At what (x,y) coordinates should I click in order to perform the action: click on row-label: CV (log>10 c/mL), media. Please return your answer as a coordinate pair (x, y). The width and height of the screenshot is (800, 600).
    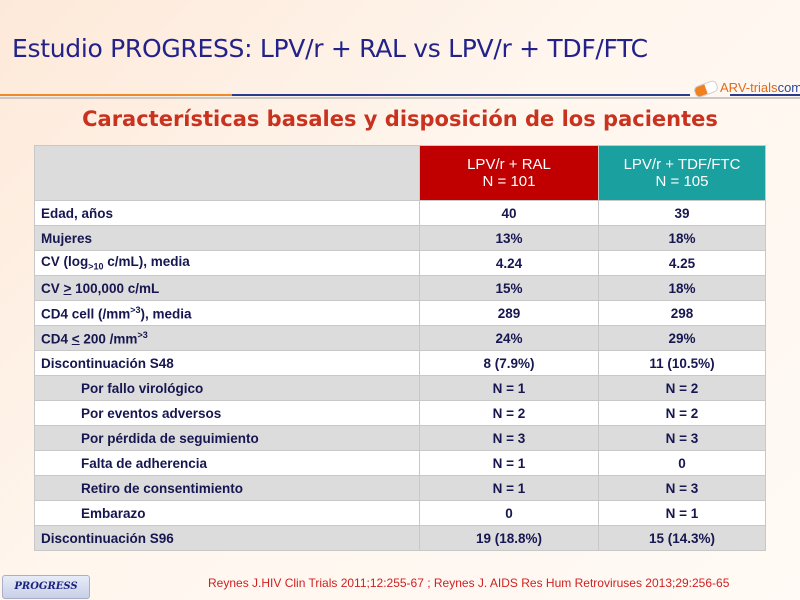
    Looking at the image, I should click on (227, 263).